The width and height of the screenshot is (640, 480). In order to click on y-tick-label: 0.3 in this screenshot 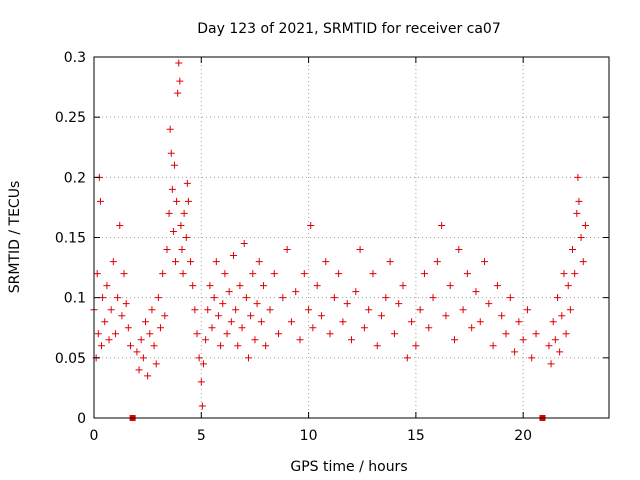, I will do `click(75, 58)`.